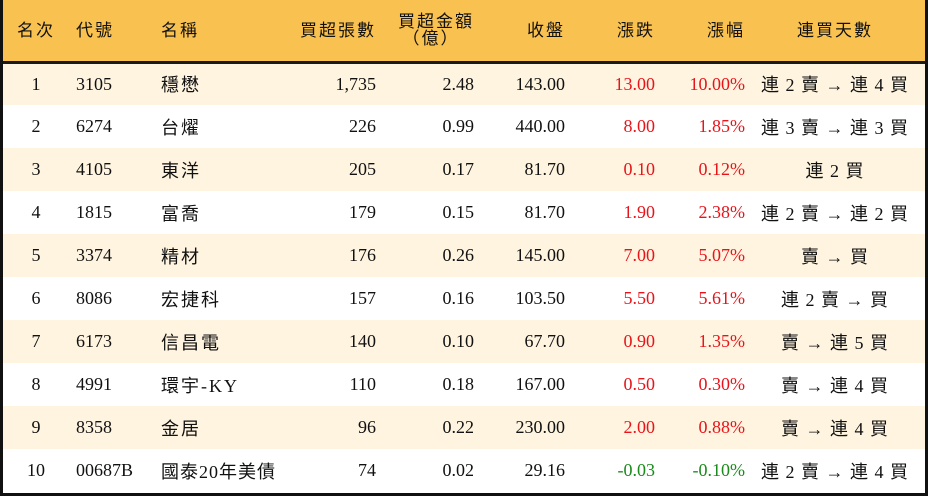 This screenshot has width=928, height=496. I want to click on cell-code-text: 1815, so click(94, 212).